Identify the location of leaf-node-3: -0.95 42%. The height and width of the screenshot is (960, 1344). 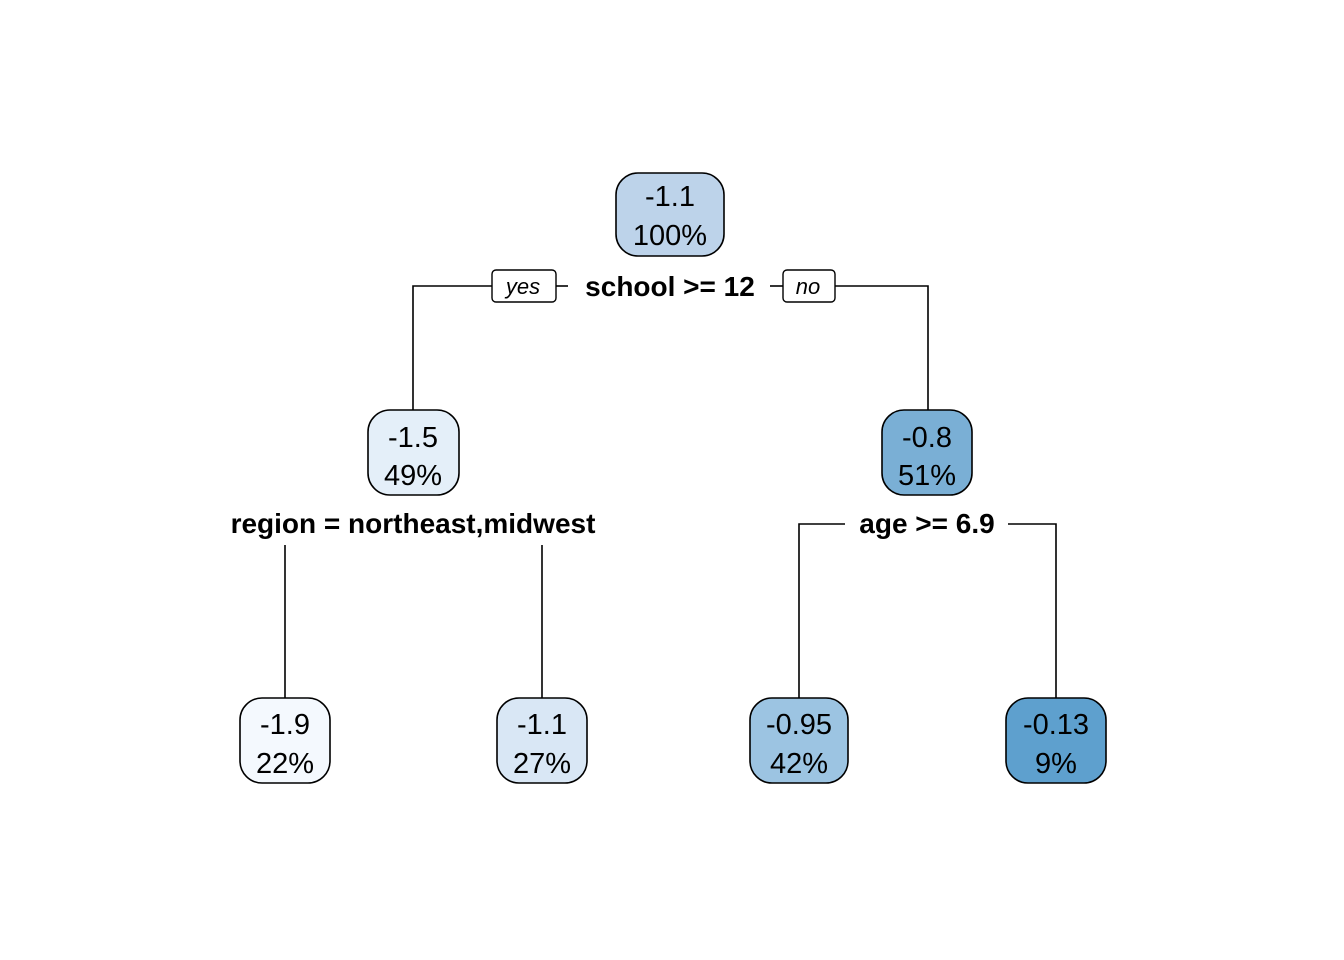
(799, 740).